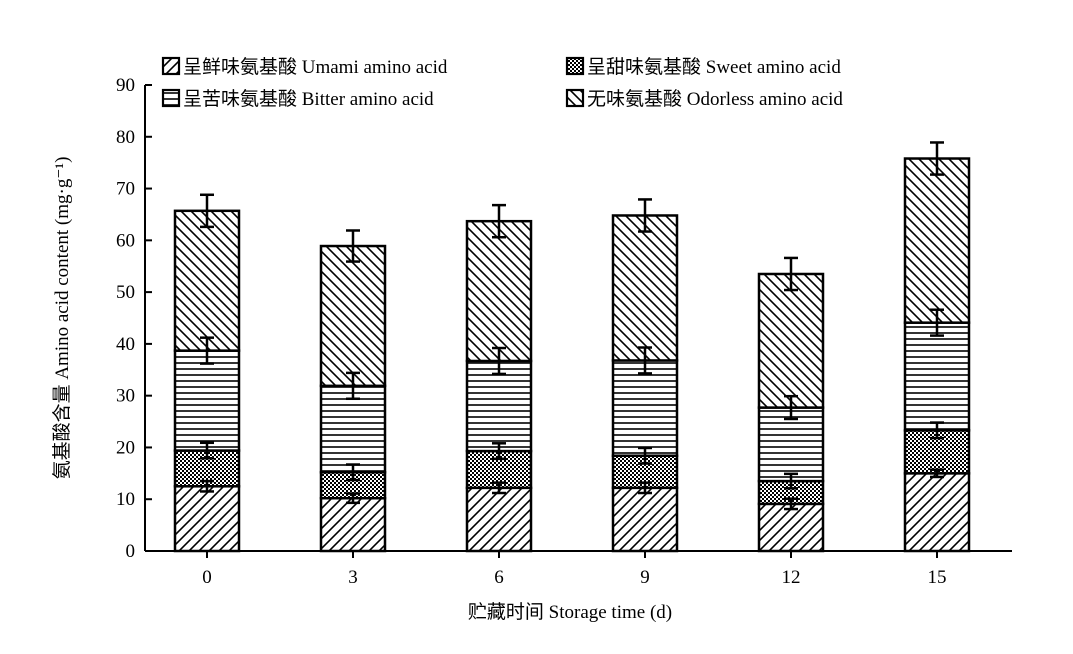  I want to click on x-tick-label: 15, so click(937, 577).